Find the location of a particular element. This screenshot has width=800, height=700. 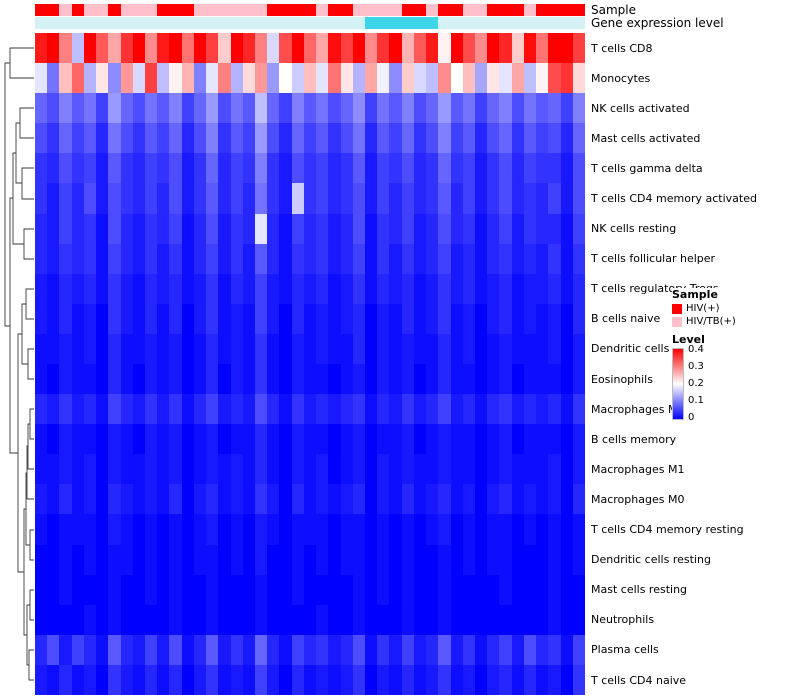

row-label: Neutrophils is located at coordinates (623, 620).